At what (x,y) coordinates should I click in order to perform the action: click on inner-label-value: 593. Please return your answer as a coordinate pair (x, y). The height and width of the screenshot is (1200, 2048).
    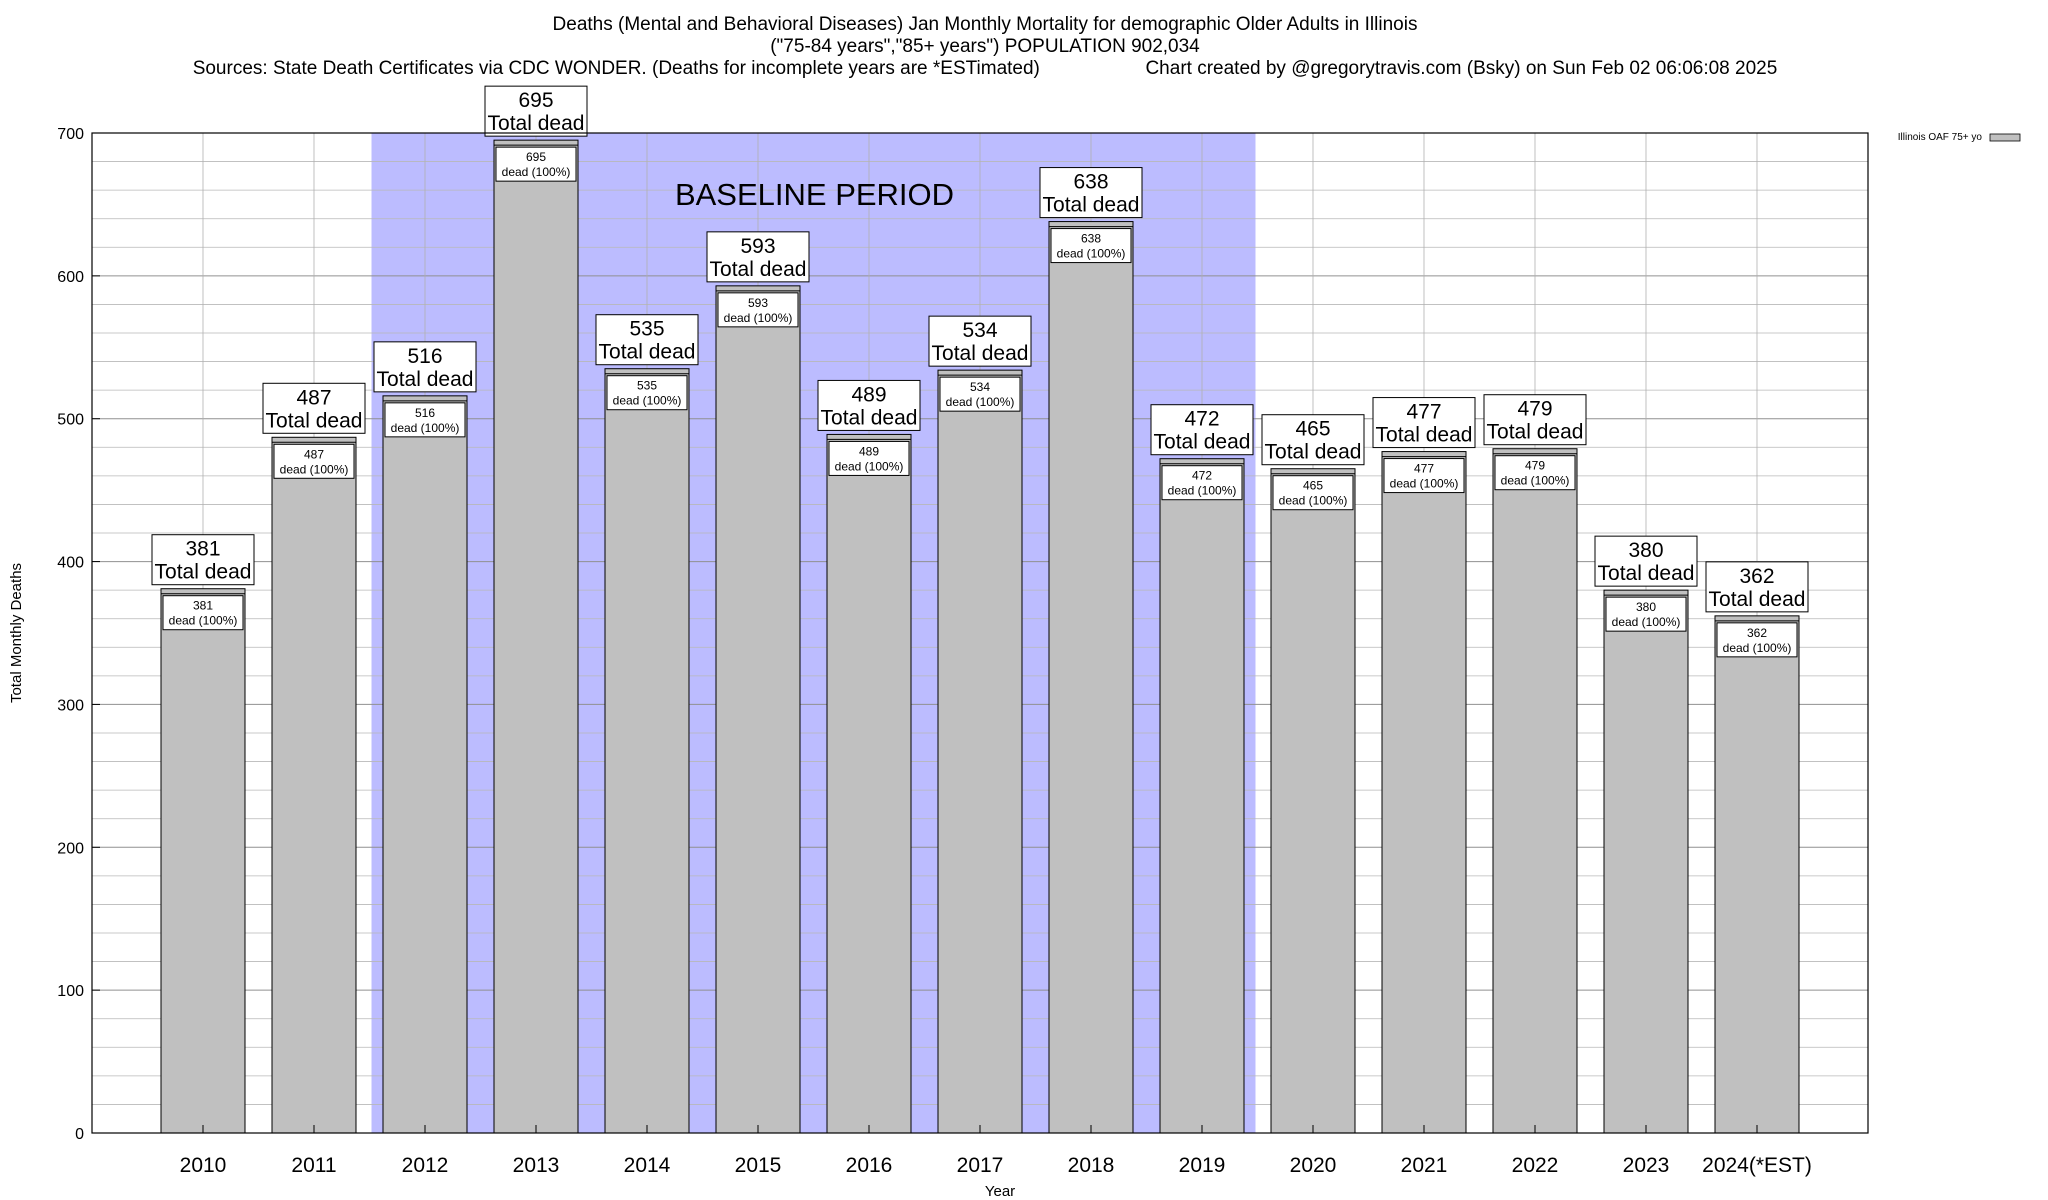
    Looking at the image, I should click on (758, 303).